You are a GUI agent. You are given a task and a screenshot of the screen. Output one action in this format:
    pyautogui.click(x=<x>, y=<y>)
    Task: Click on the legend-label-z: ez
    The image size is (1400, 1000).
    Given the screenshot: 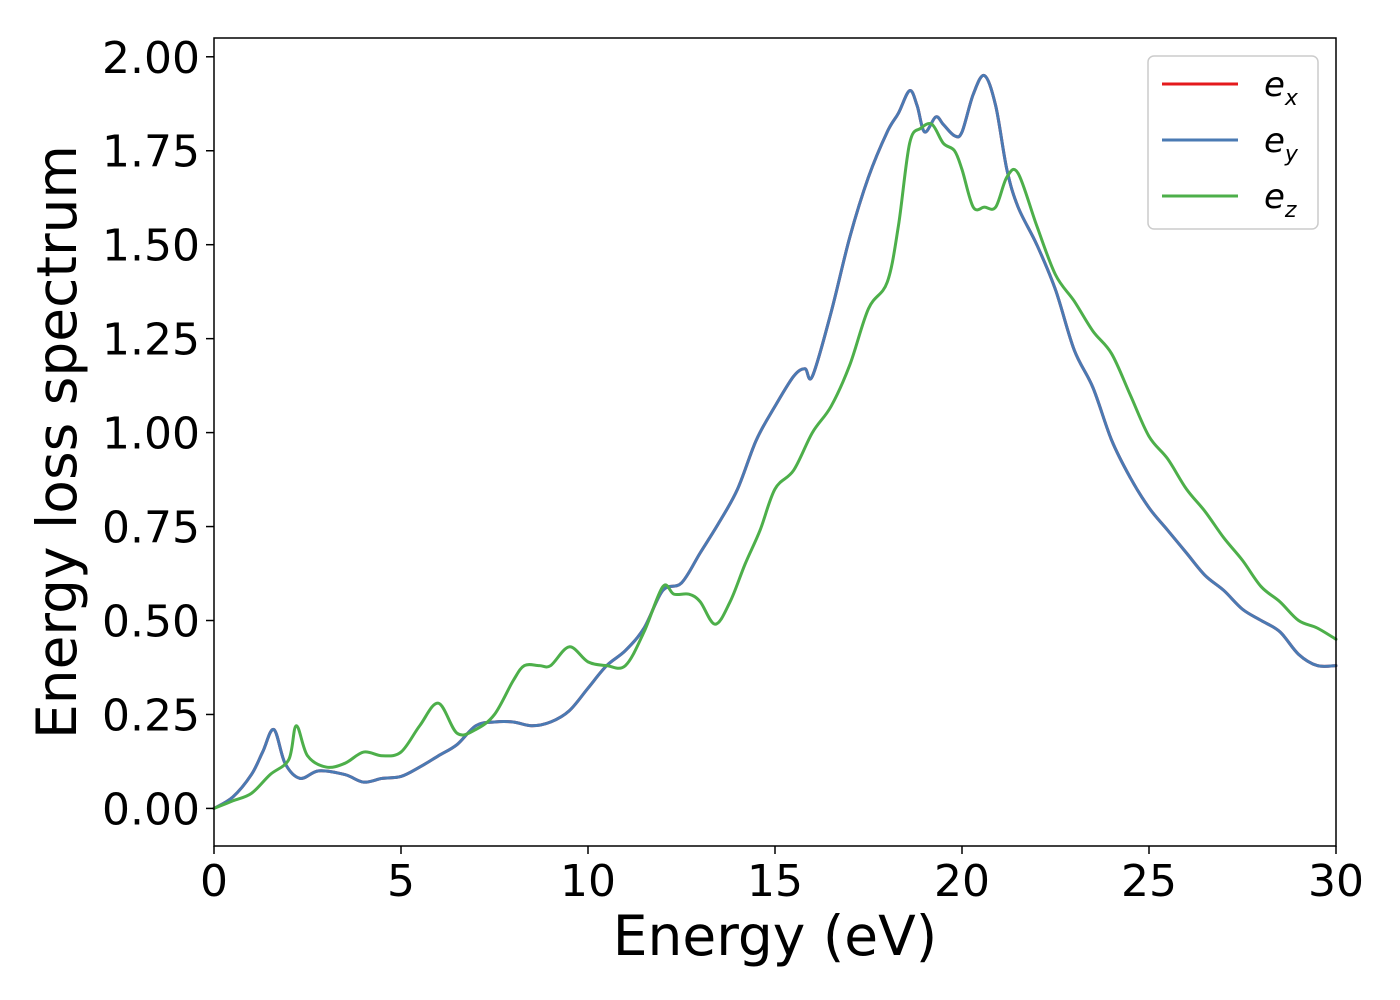 What is the action you would take?
    pyautogui.click(x=1280, y=200)
    